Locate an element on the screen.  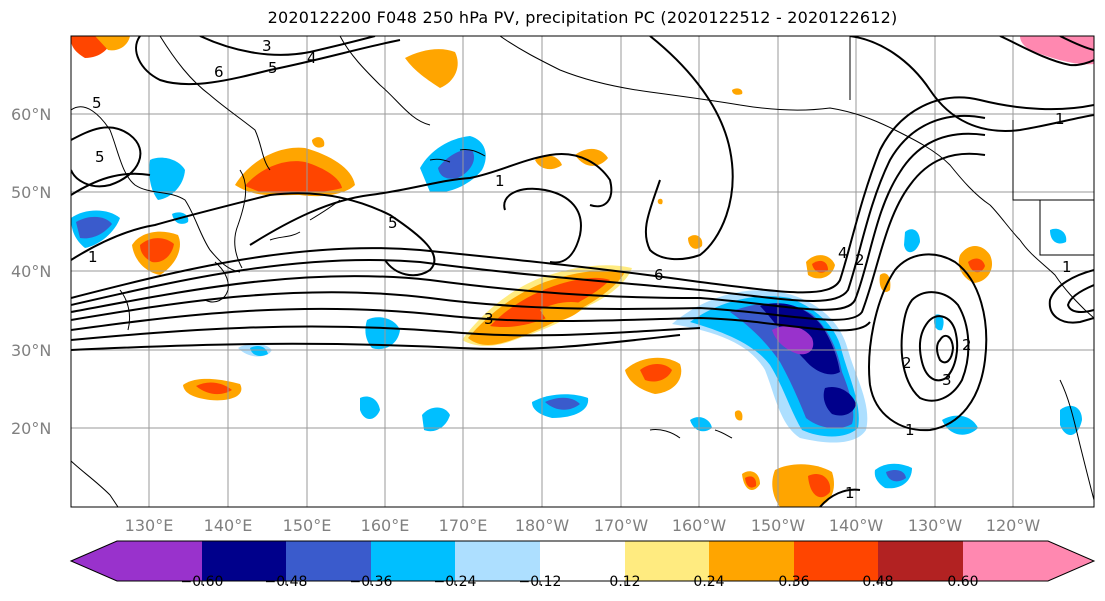
lon-label: 150°W is located at coordinates (778, 525).